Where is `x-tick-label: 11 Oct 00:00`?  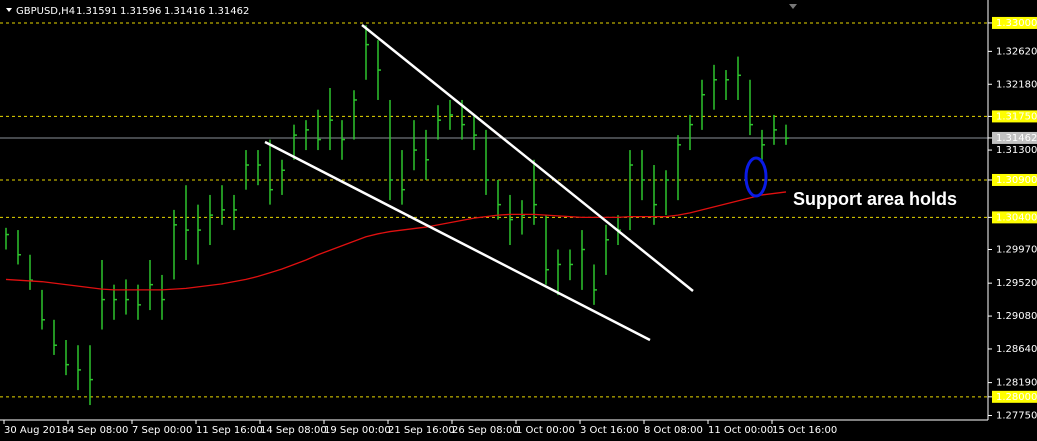 x-tick-label: 11 Oct 00:00 is located at coordinates (740, 430).